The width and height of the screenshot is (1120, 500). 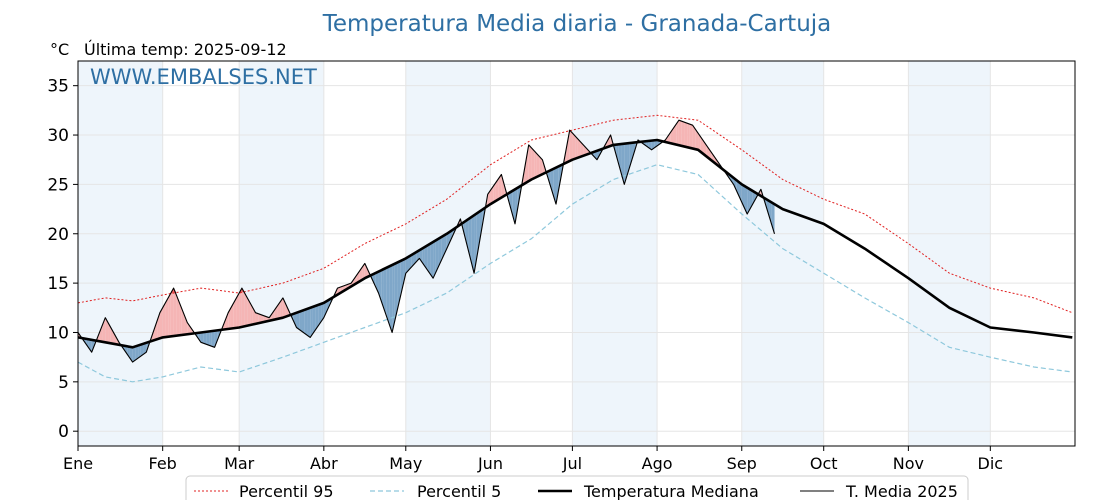 What do you see at coordinates (63, 383) in the screenshot?
I see `y-tick-label: 5` at bounding box center [63, 383].